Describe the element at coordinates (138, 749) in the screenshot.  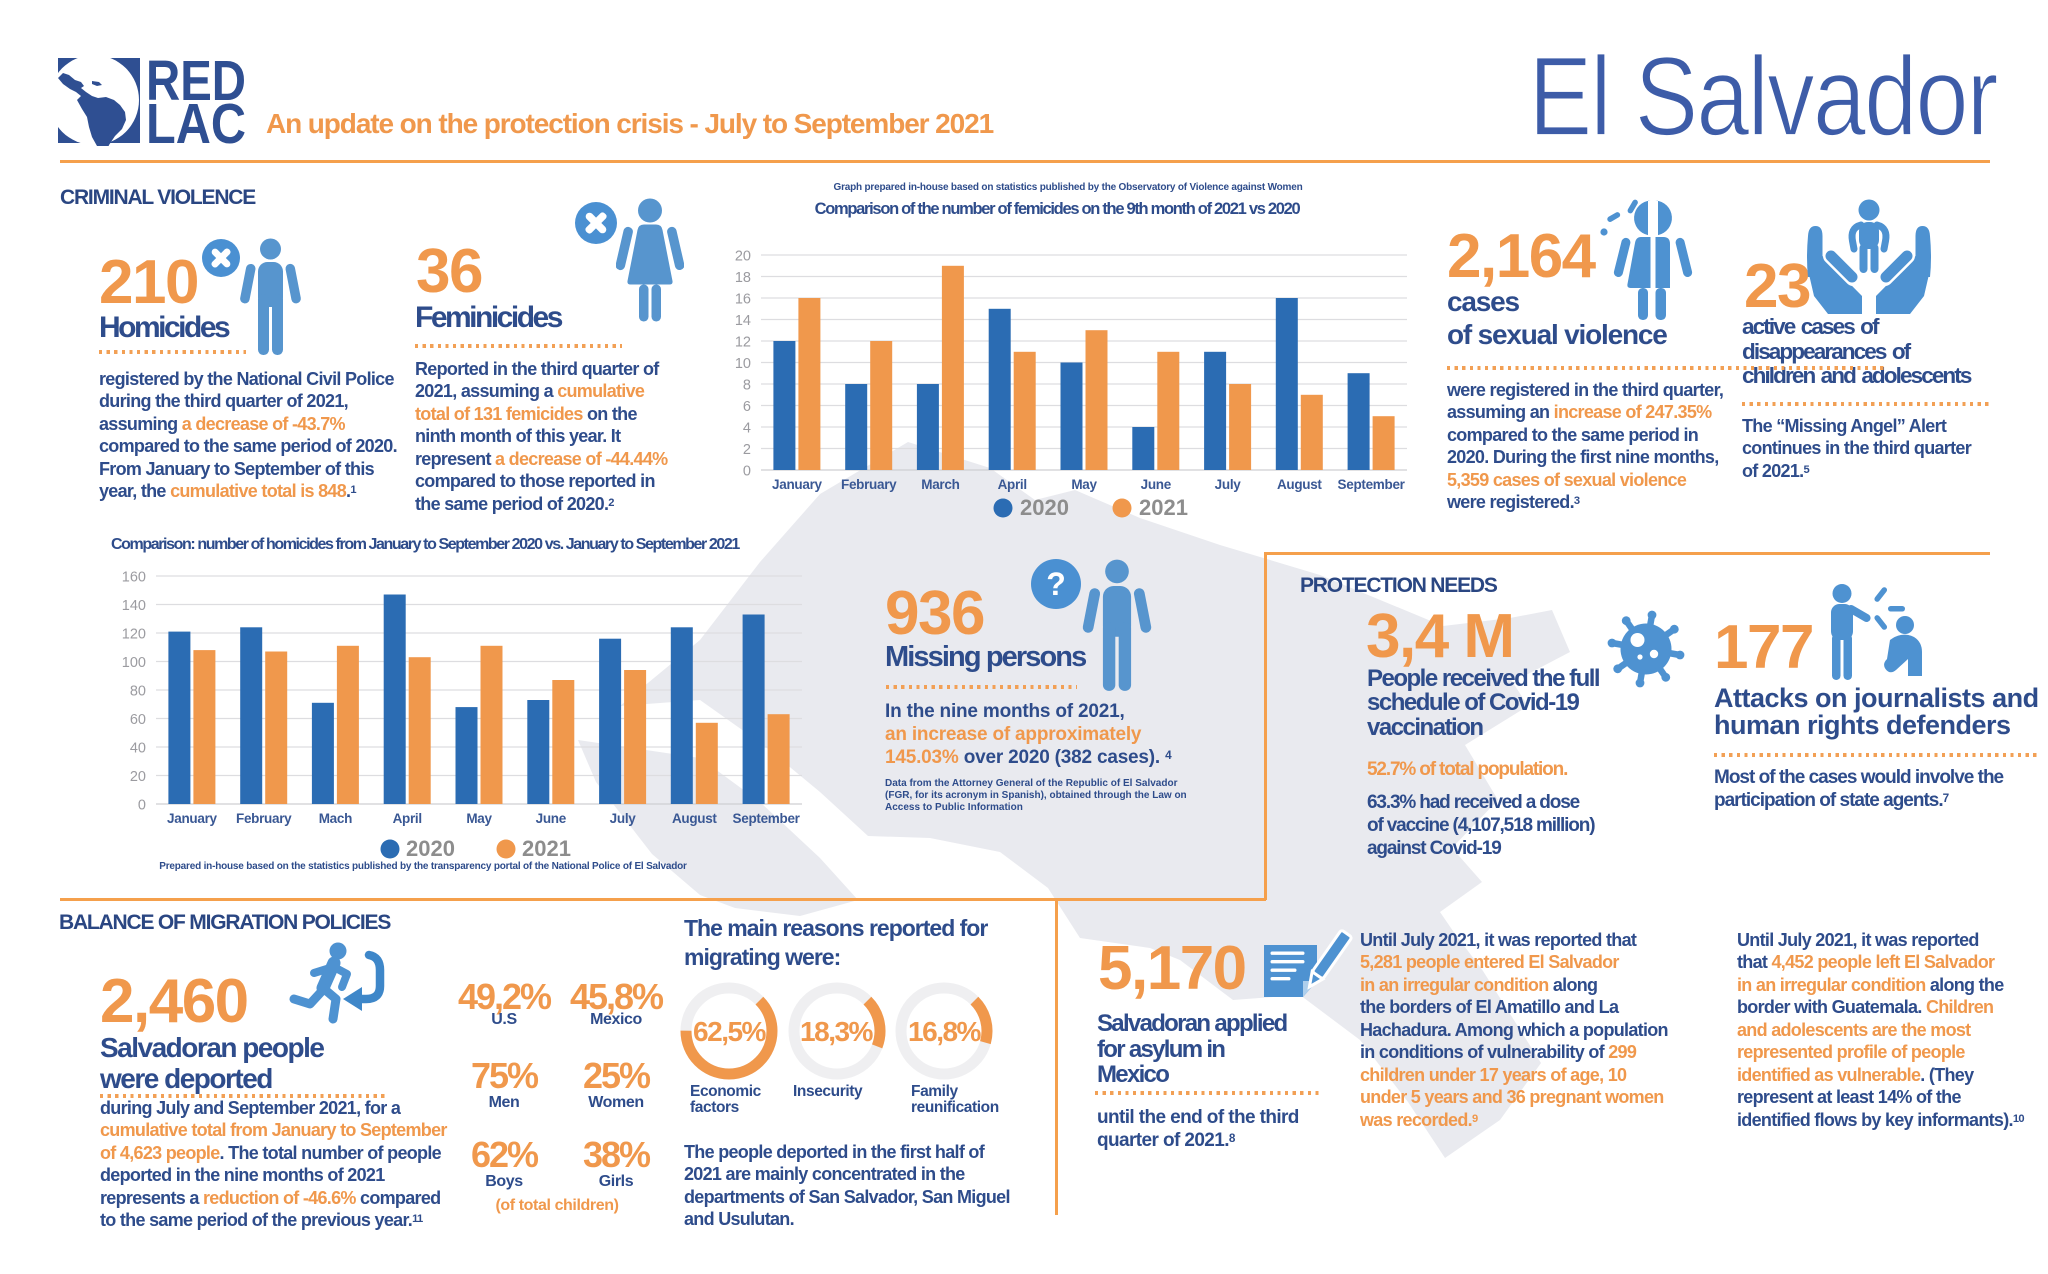
I see `svg-text: 40` at that location.